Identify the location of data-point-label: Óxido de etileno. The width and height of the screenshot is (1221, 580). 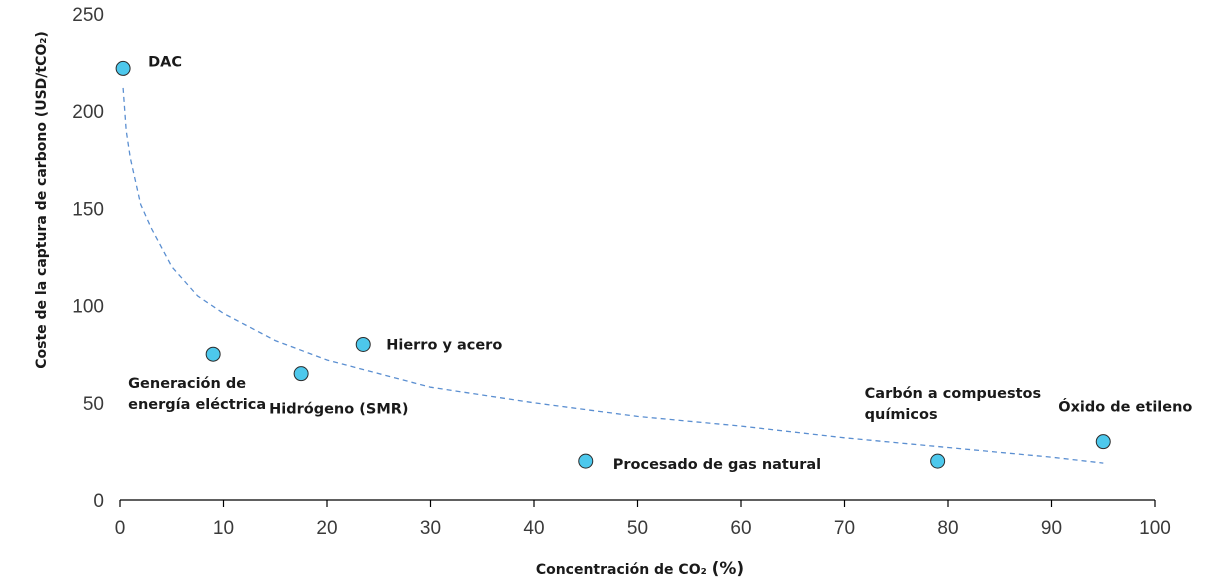
(1125, 407).